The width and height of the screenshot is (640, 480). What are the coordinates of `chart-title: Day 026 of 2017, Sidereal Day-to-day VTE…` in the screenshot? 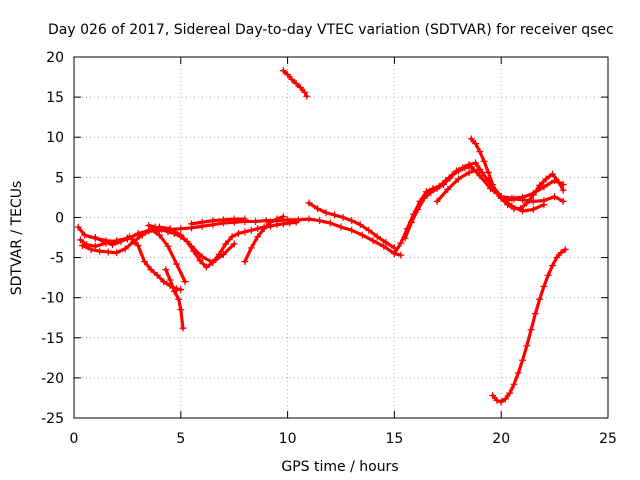 It's located at (331, 30).